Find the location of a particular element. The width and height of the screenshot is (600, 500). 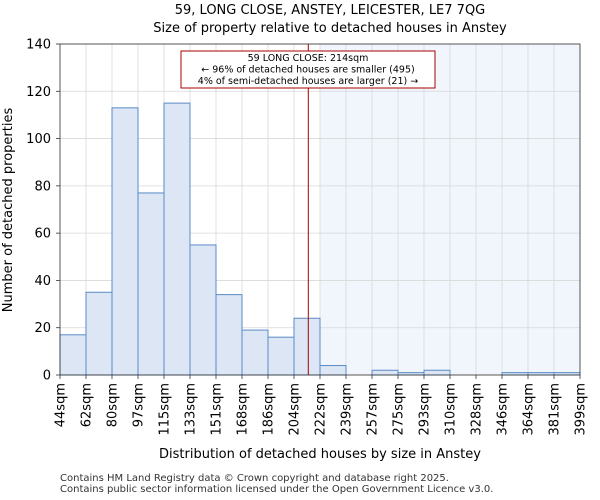

bar-151sqm is located at coordinates (229, 335).